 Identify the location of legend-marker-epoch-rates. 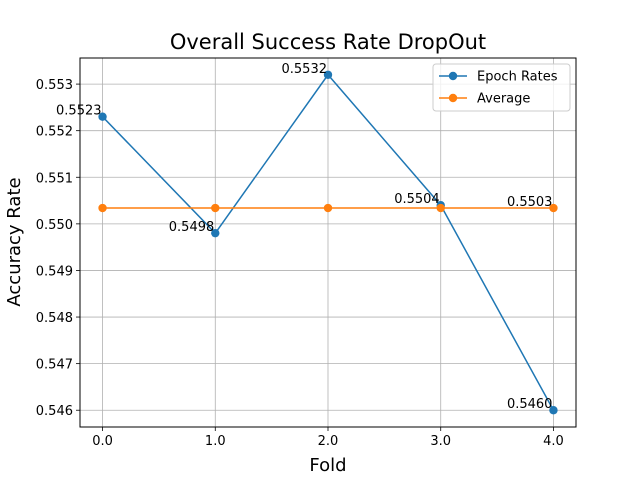
(453, 76).